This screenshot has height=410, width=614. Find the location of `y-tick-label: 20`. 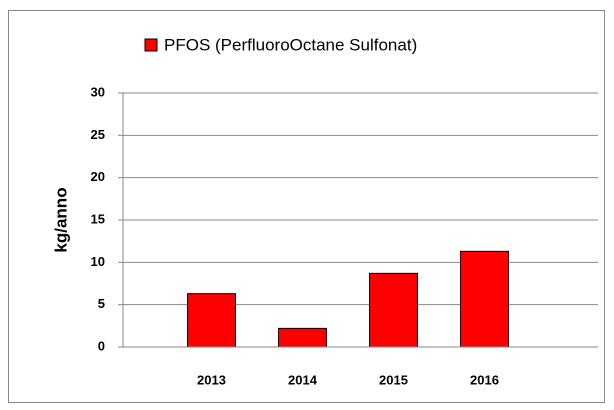

y-tick-label: 20 is located at coordinates (98, 176).